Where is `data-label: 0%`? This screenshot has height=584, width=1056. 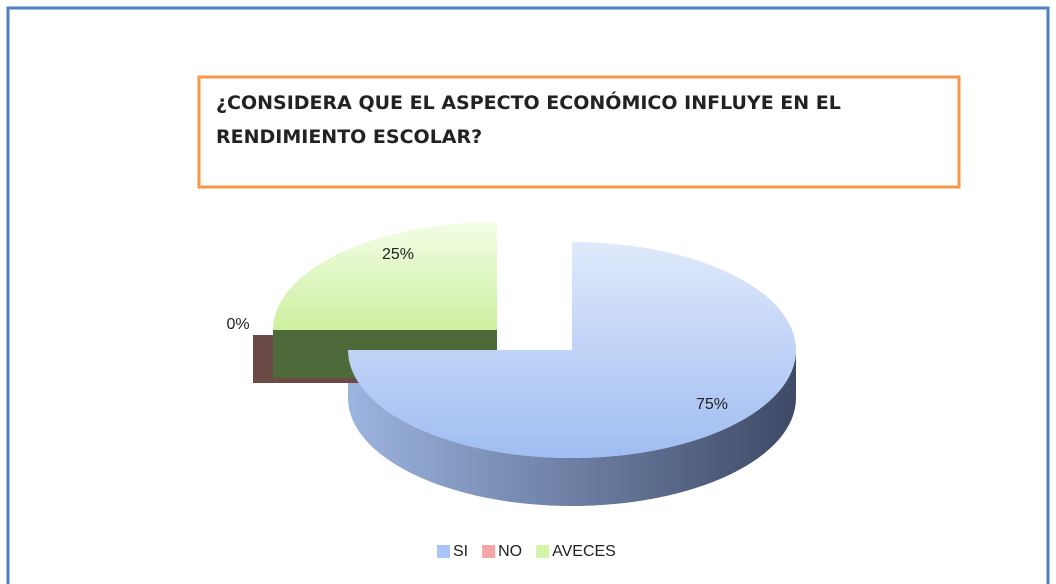 data-label: 0% is located at coordinates (237, 324).